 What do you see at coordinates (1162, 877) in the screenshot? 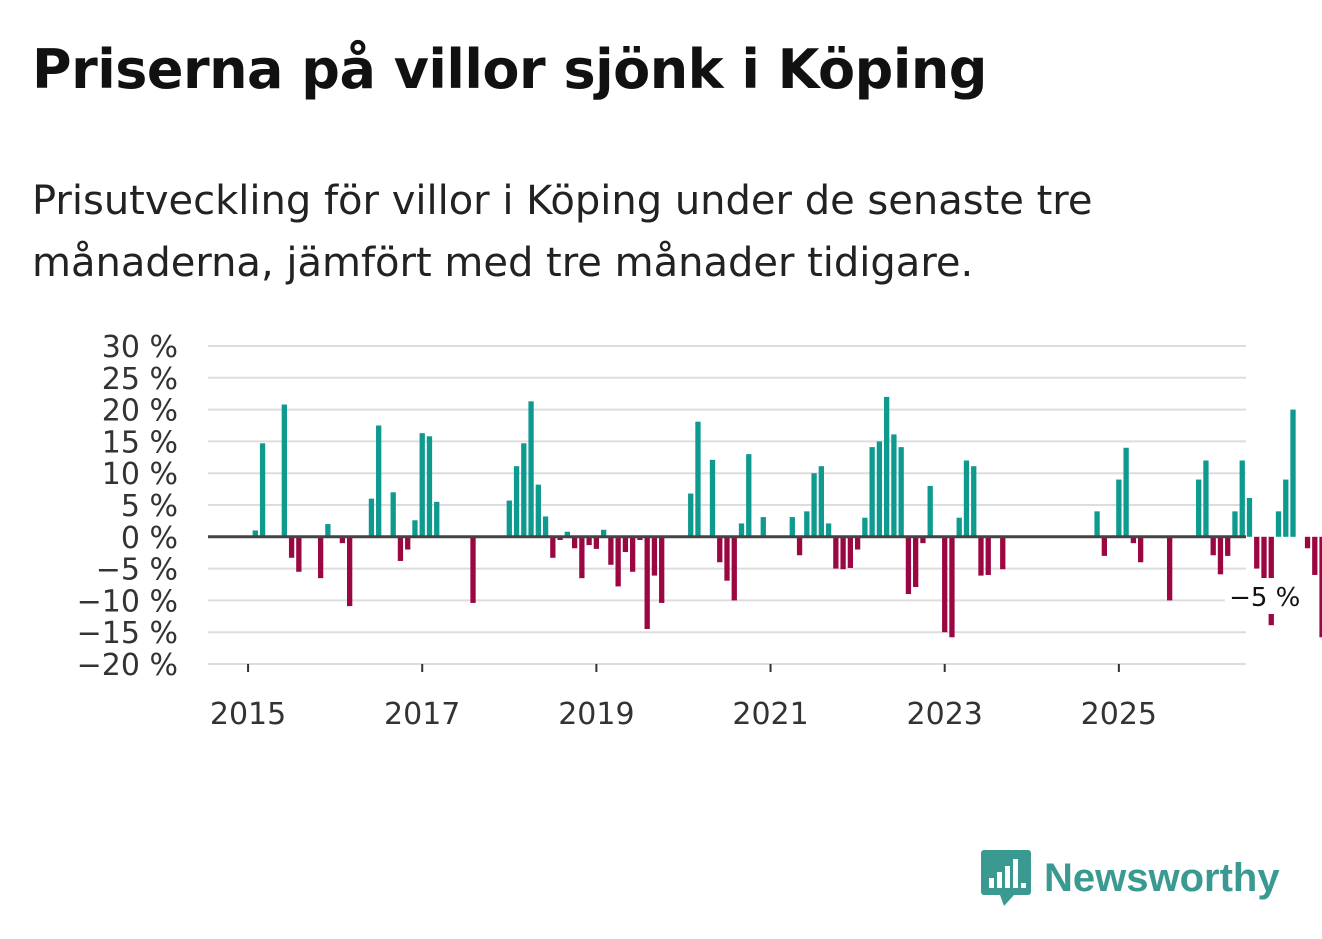
I see `brand-name: Newsworthy` at bounding box center [1162, 877].